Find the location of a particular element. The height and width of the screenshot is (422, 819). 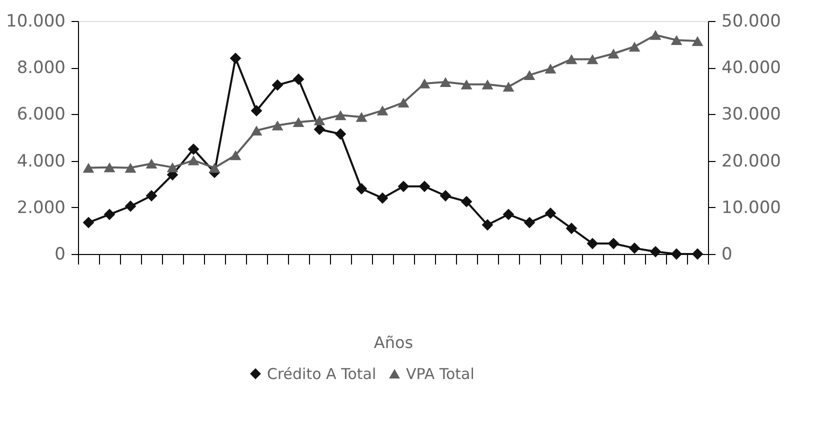

y2-tick-label: 40.000 is located at coordinates (751, 68).